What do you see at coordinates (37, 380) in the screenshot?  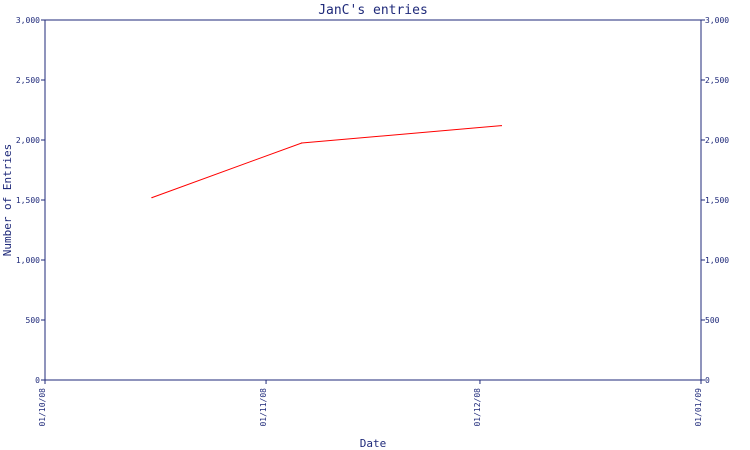 I see `y-tick-label-left: 0` at bounding box center [37, 380].